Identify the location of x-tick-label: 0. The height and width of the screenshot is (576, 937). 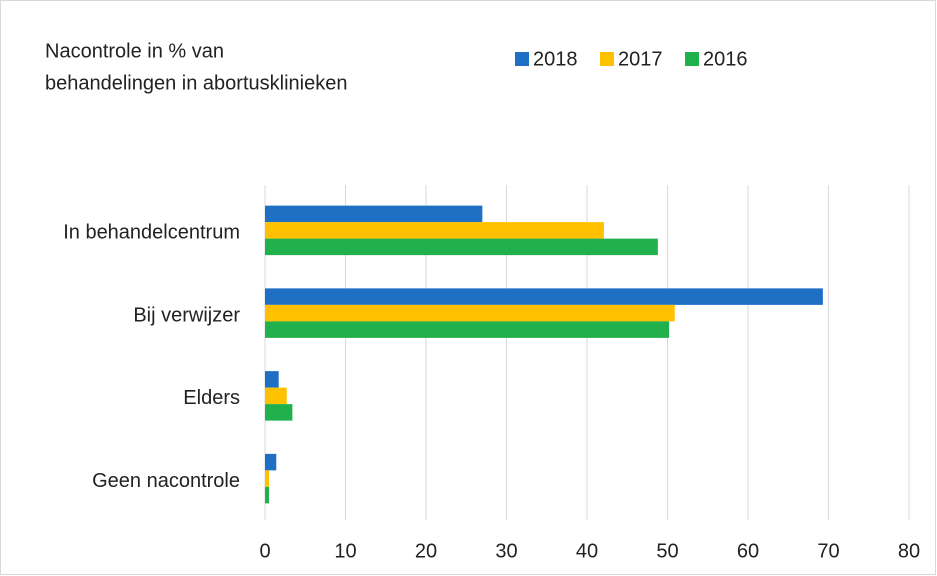
(264, 551).